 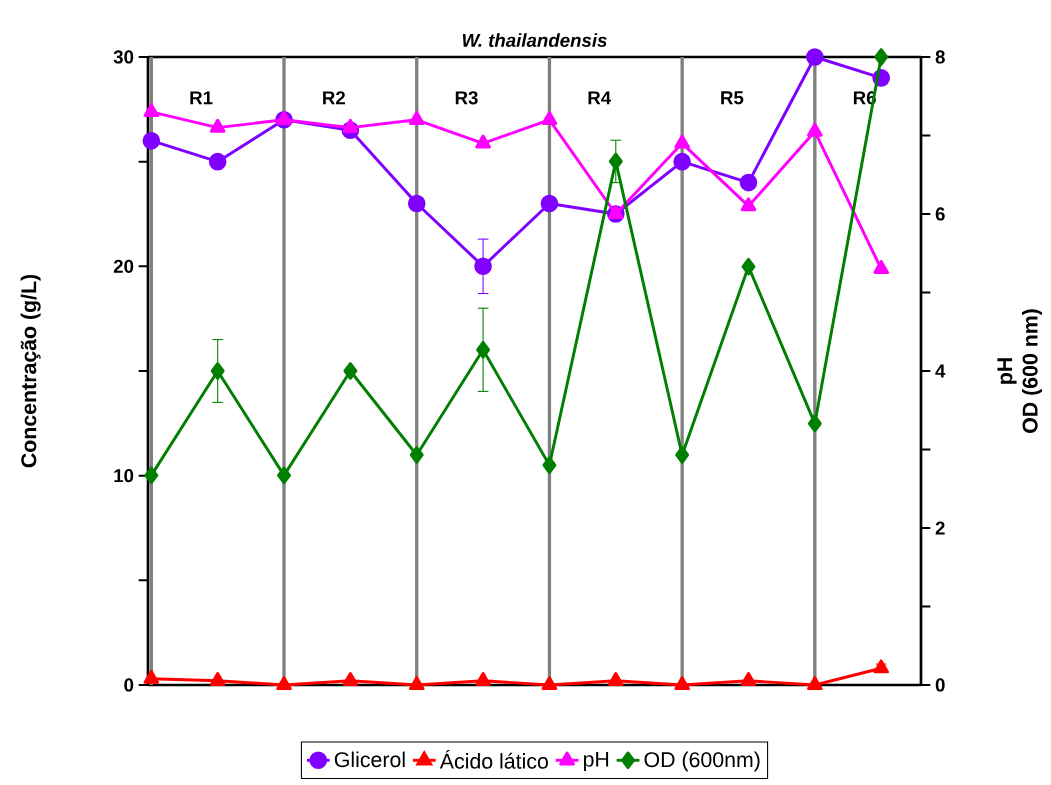 What do you see at coordinates (201, 98) in the screenshot?
I see `annotation: R1` at bounding box center [201, 98].